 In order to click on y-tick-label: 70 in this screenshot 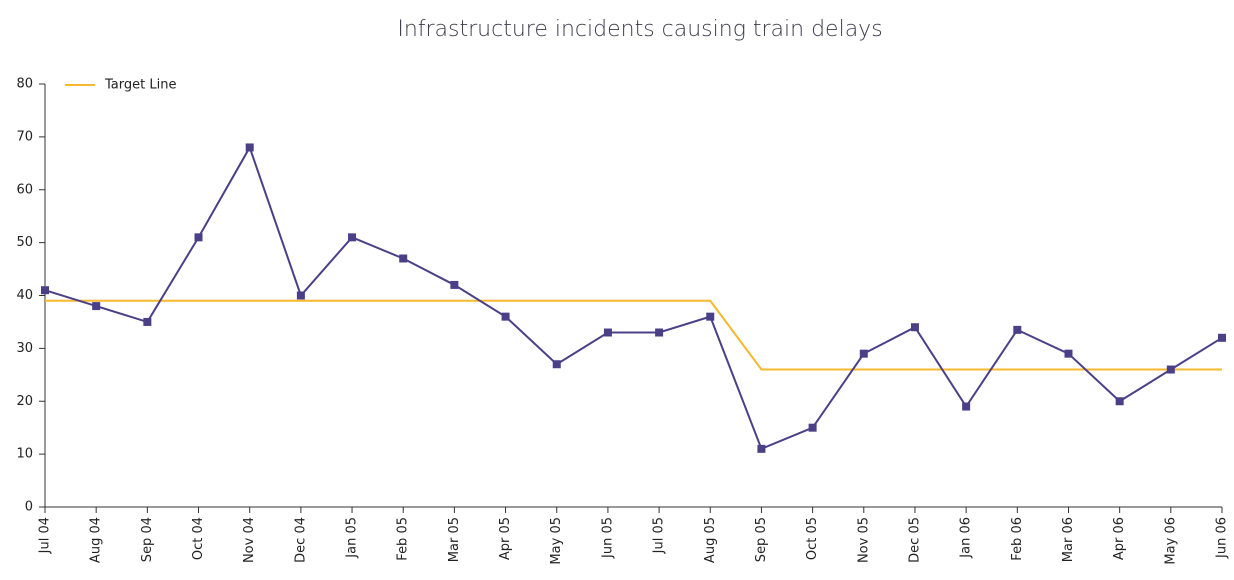, I will do `click(24, 136)`.